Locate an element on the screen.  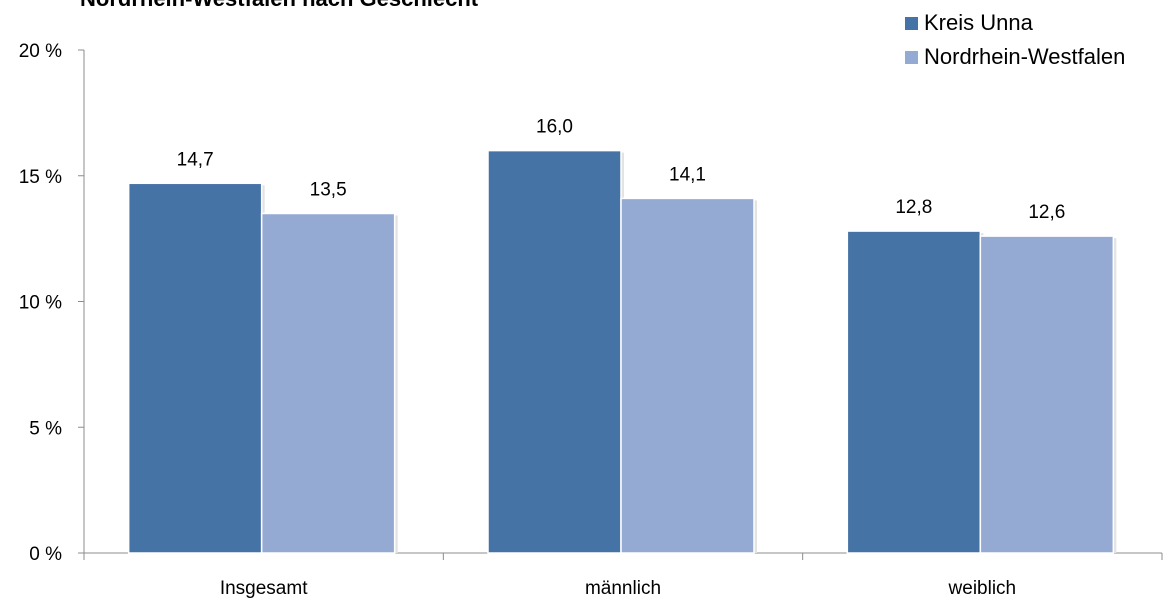
y-tick-label: 20 % is located at coordinates (40, 51).